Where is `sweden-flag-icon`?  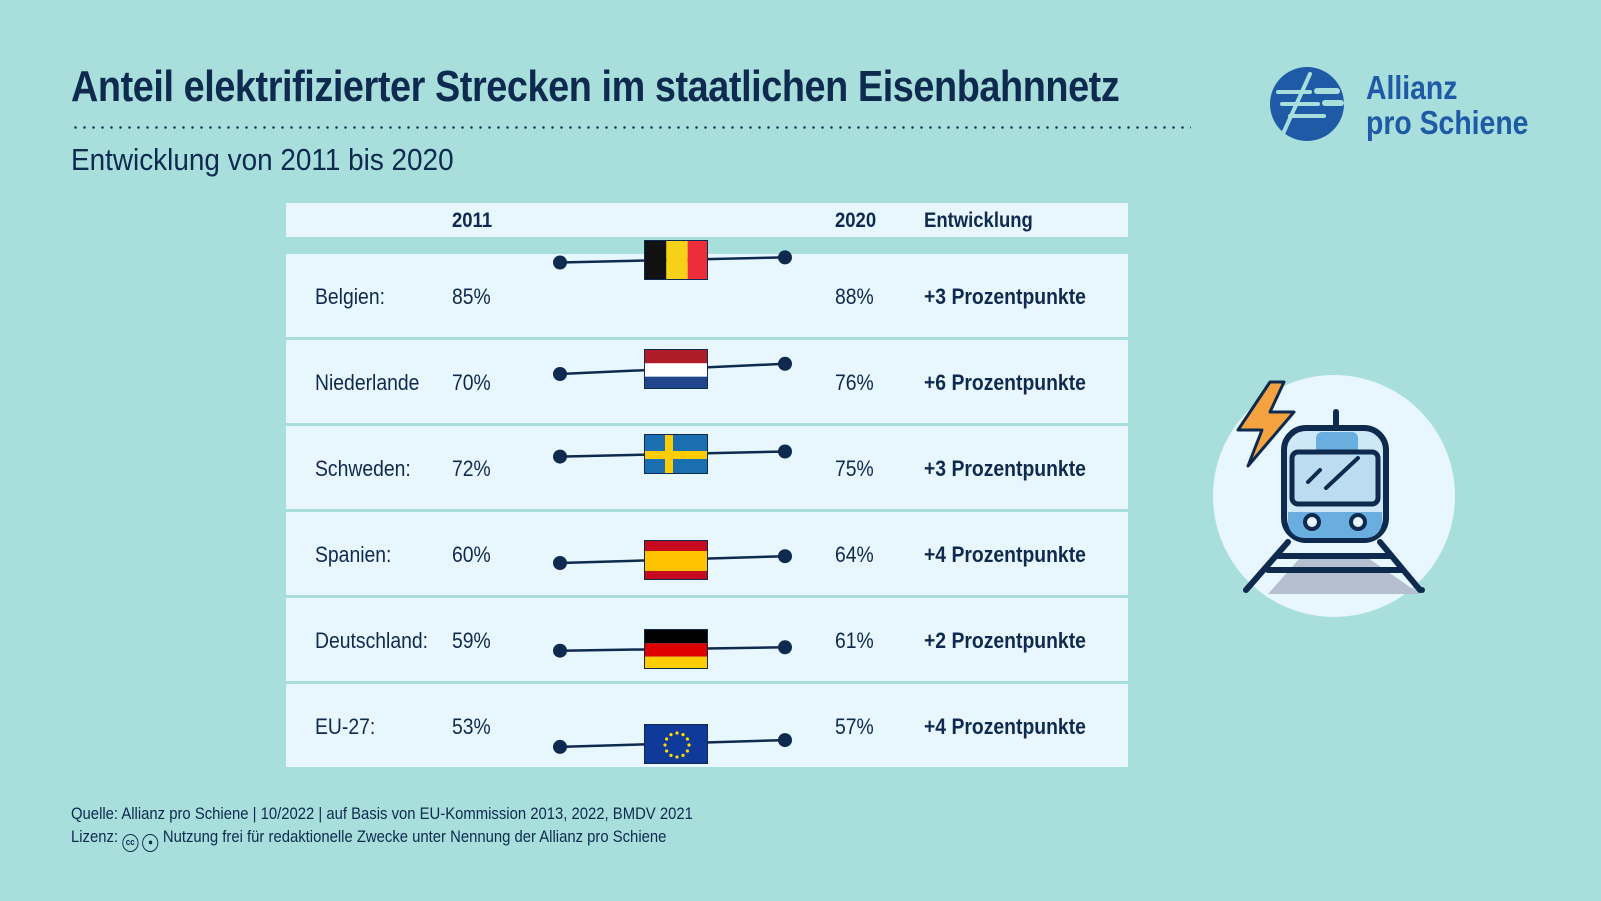 sweden-flag-icon is located at coordinates (676, 454).